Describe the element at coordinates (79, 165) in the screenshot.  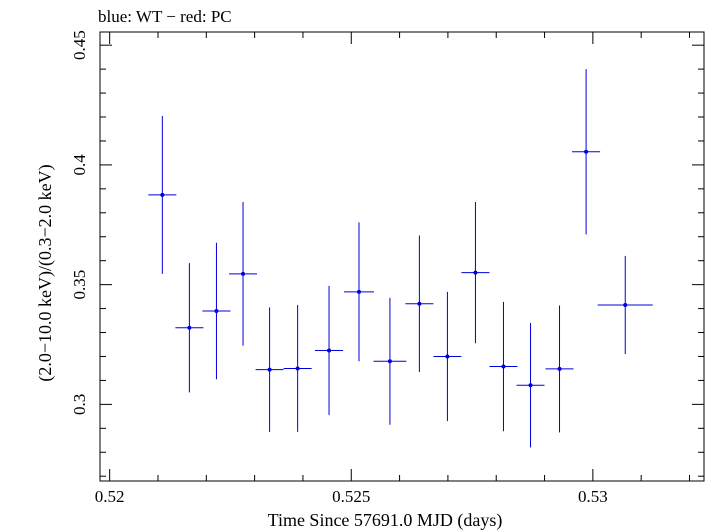
I see `y-tick-label: 0.4` at that location.